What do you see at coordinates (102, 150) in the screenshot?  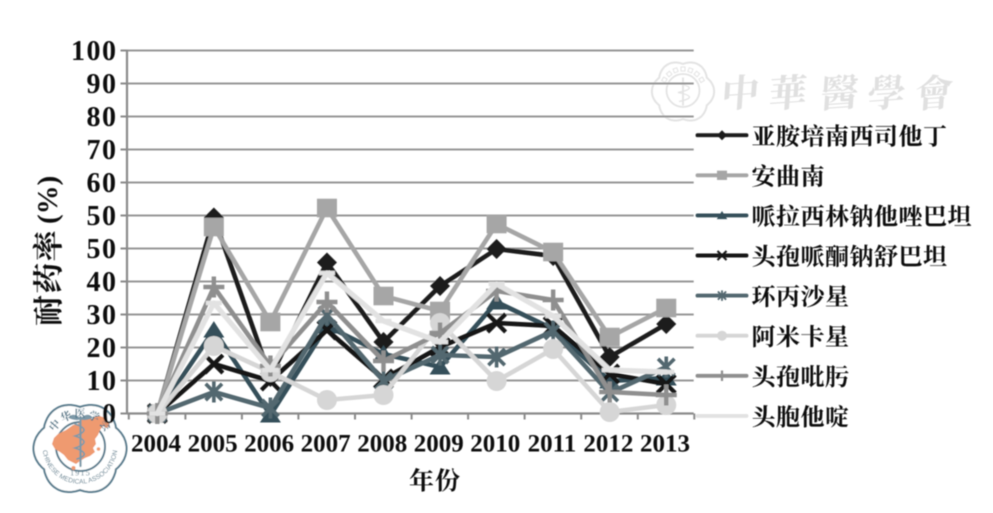 I see `svg-text: 70` at bounding box center [102, 150].